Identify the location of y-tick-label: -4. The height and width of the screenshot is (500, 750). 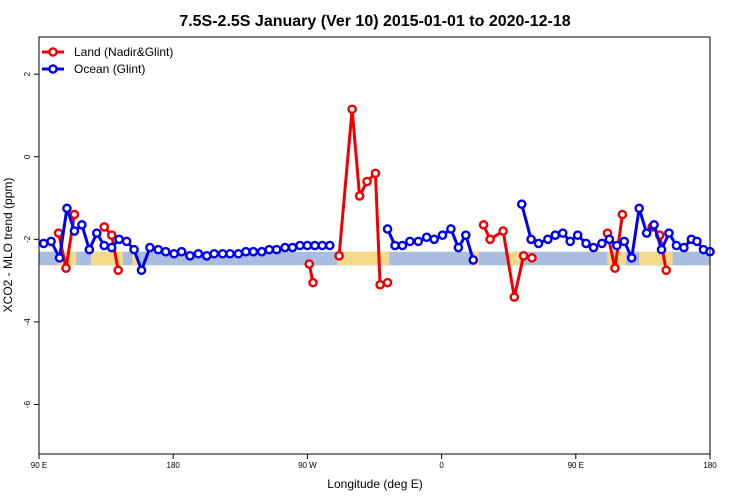
(27, 322).